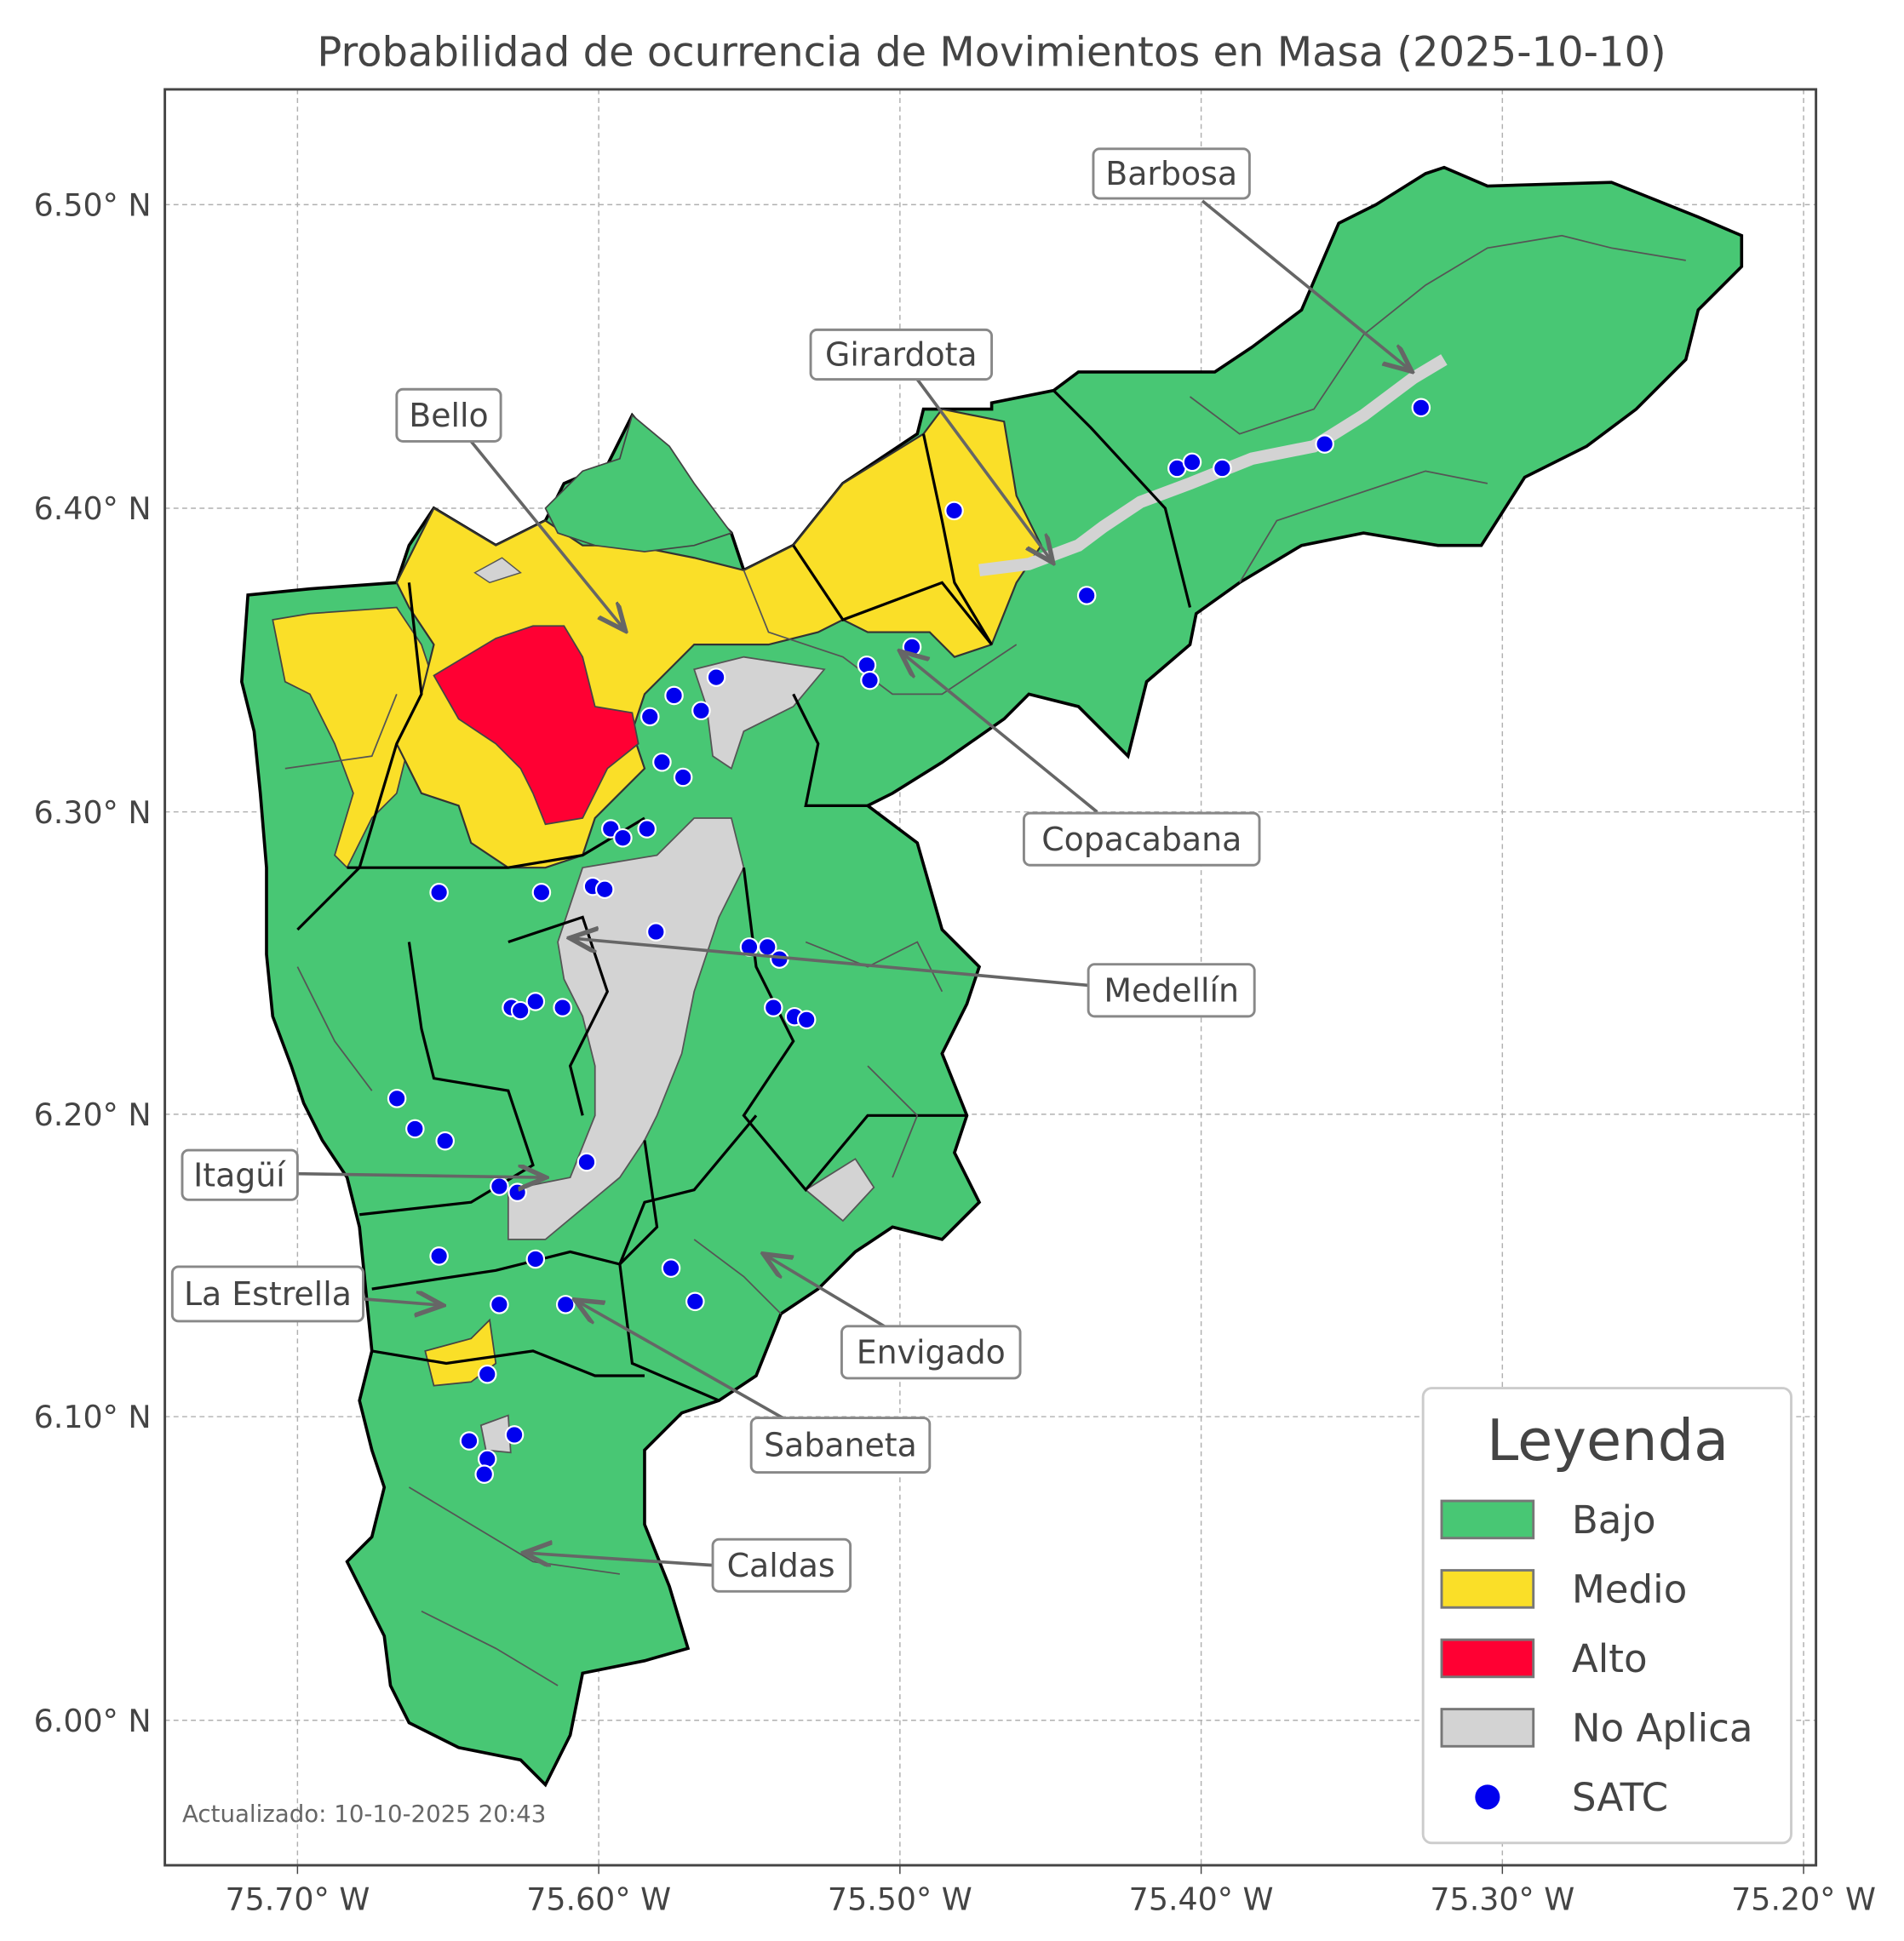 This screenshot has width=1904, height=1941. Describe the element at coordinates (297, 1899) in the screenshot. I see `x-tick-label: 75.70° W` at that location.